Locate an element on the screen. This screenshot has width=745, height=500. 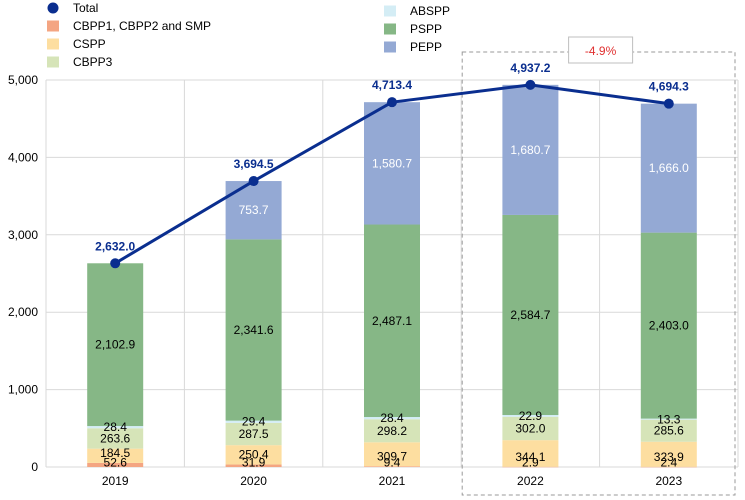
bar-value-label: 285.6 is located at coordinates (669, 431).